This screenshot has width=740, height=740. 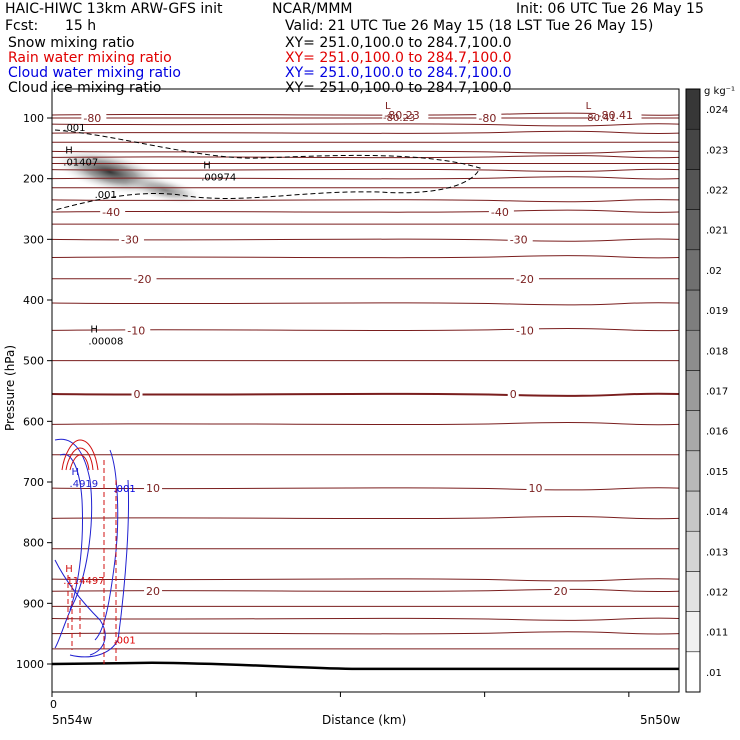 I want to click on temperature-contour-label: -80.23, so click(x=401, y=115).